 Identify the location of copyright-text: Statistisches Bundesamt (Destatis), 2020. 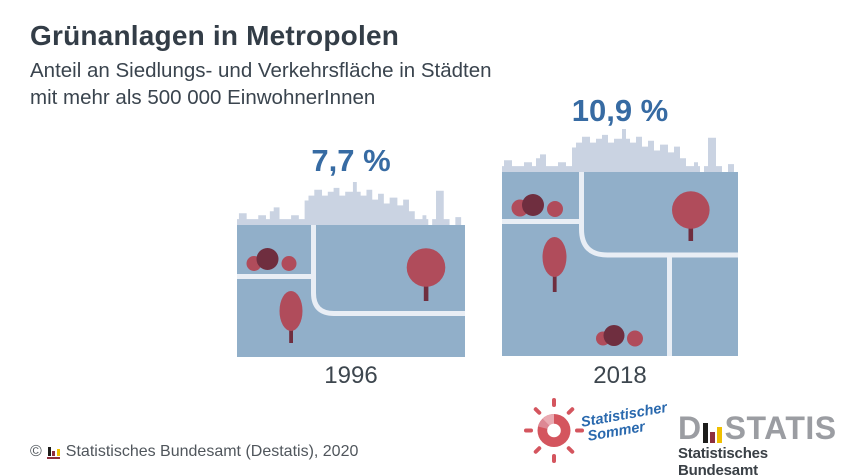
(212, 451).